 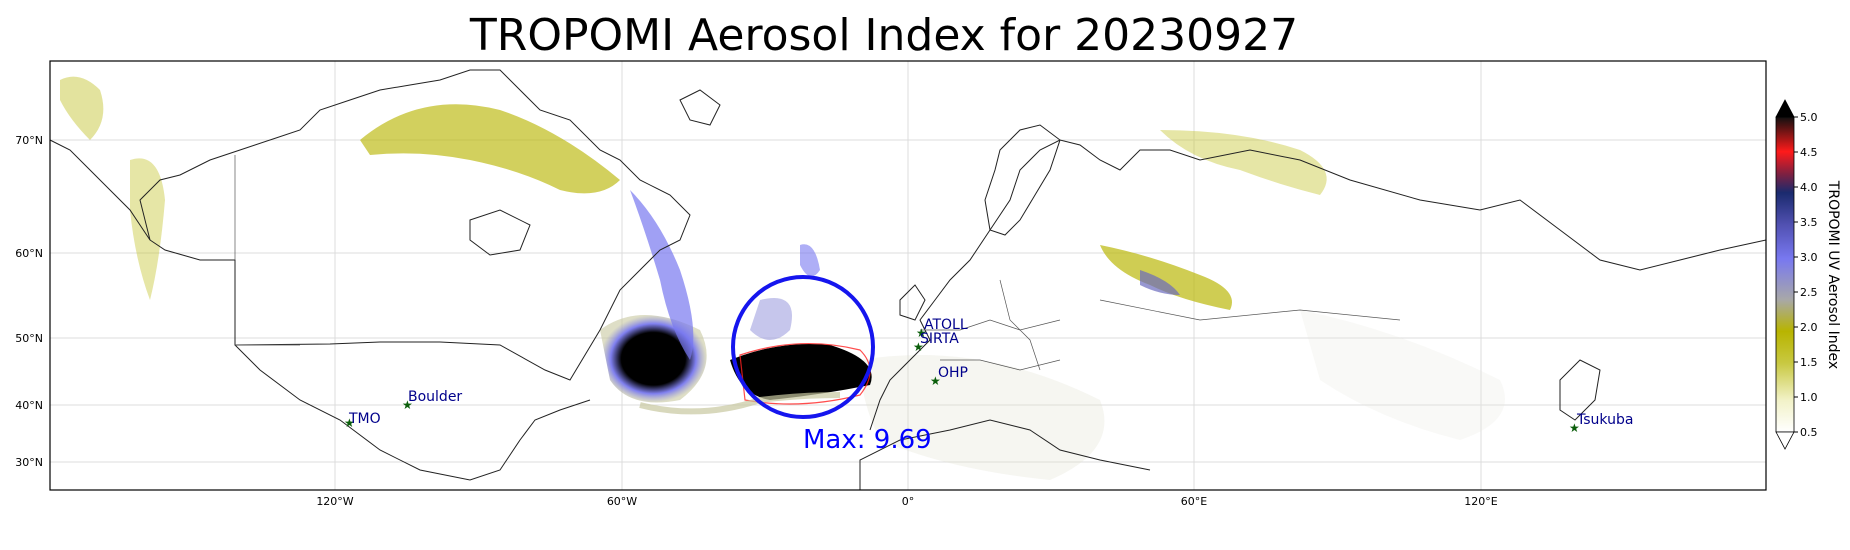 I want to click on station-tsukuba: ★ Tsukuba, so click(x=1601, y=423).